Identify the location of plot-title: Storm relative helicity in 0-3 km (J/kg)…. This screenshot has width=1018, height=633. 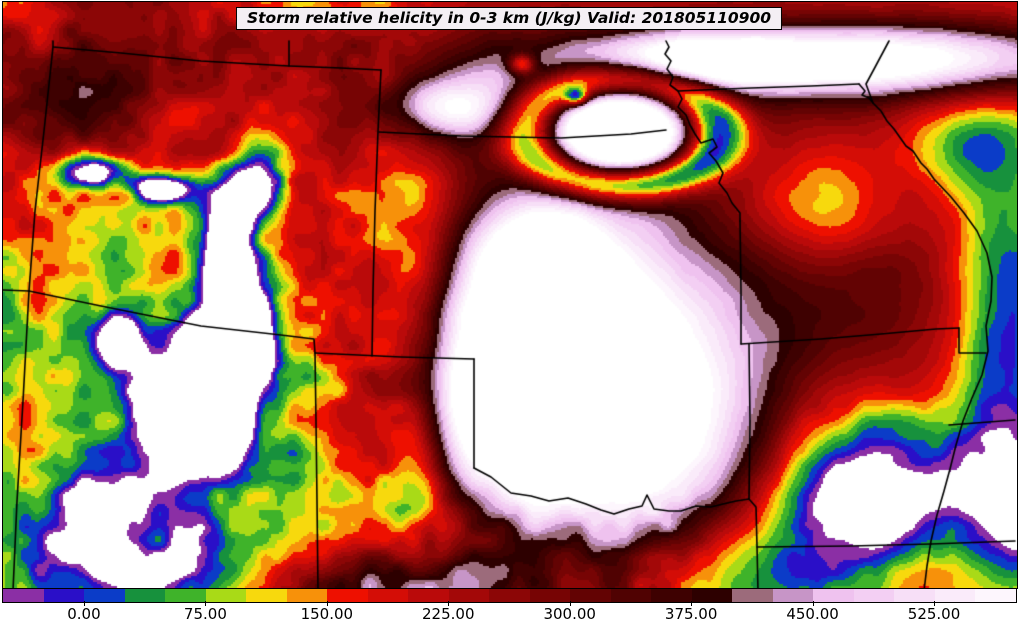
(509, 18).